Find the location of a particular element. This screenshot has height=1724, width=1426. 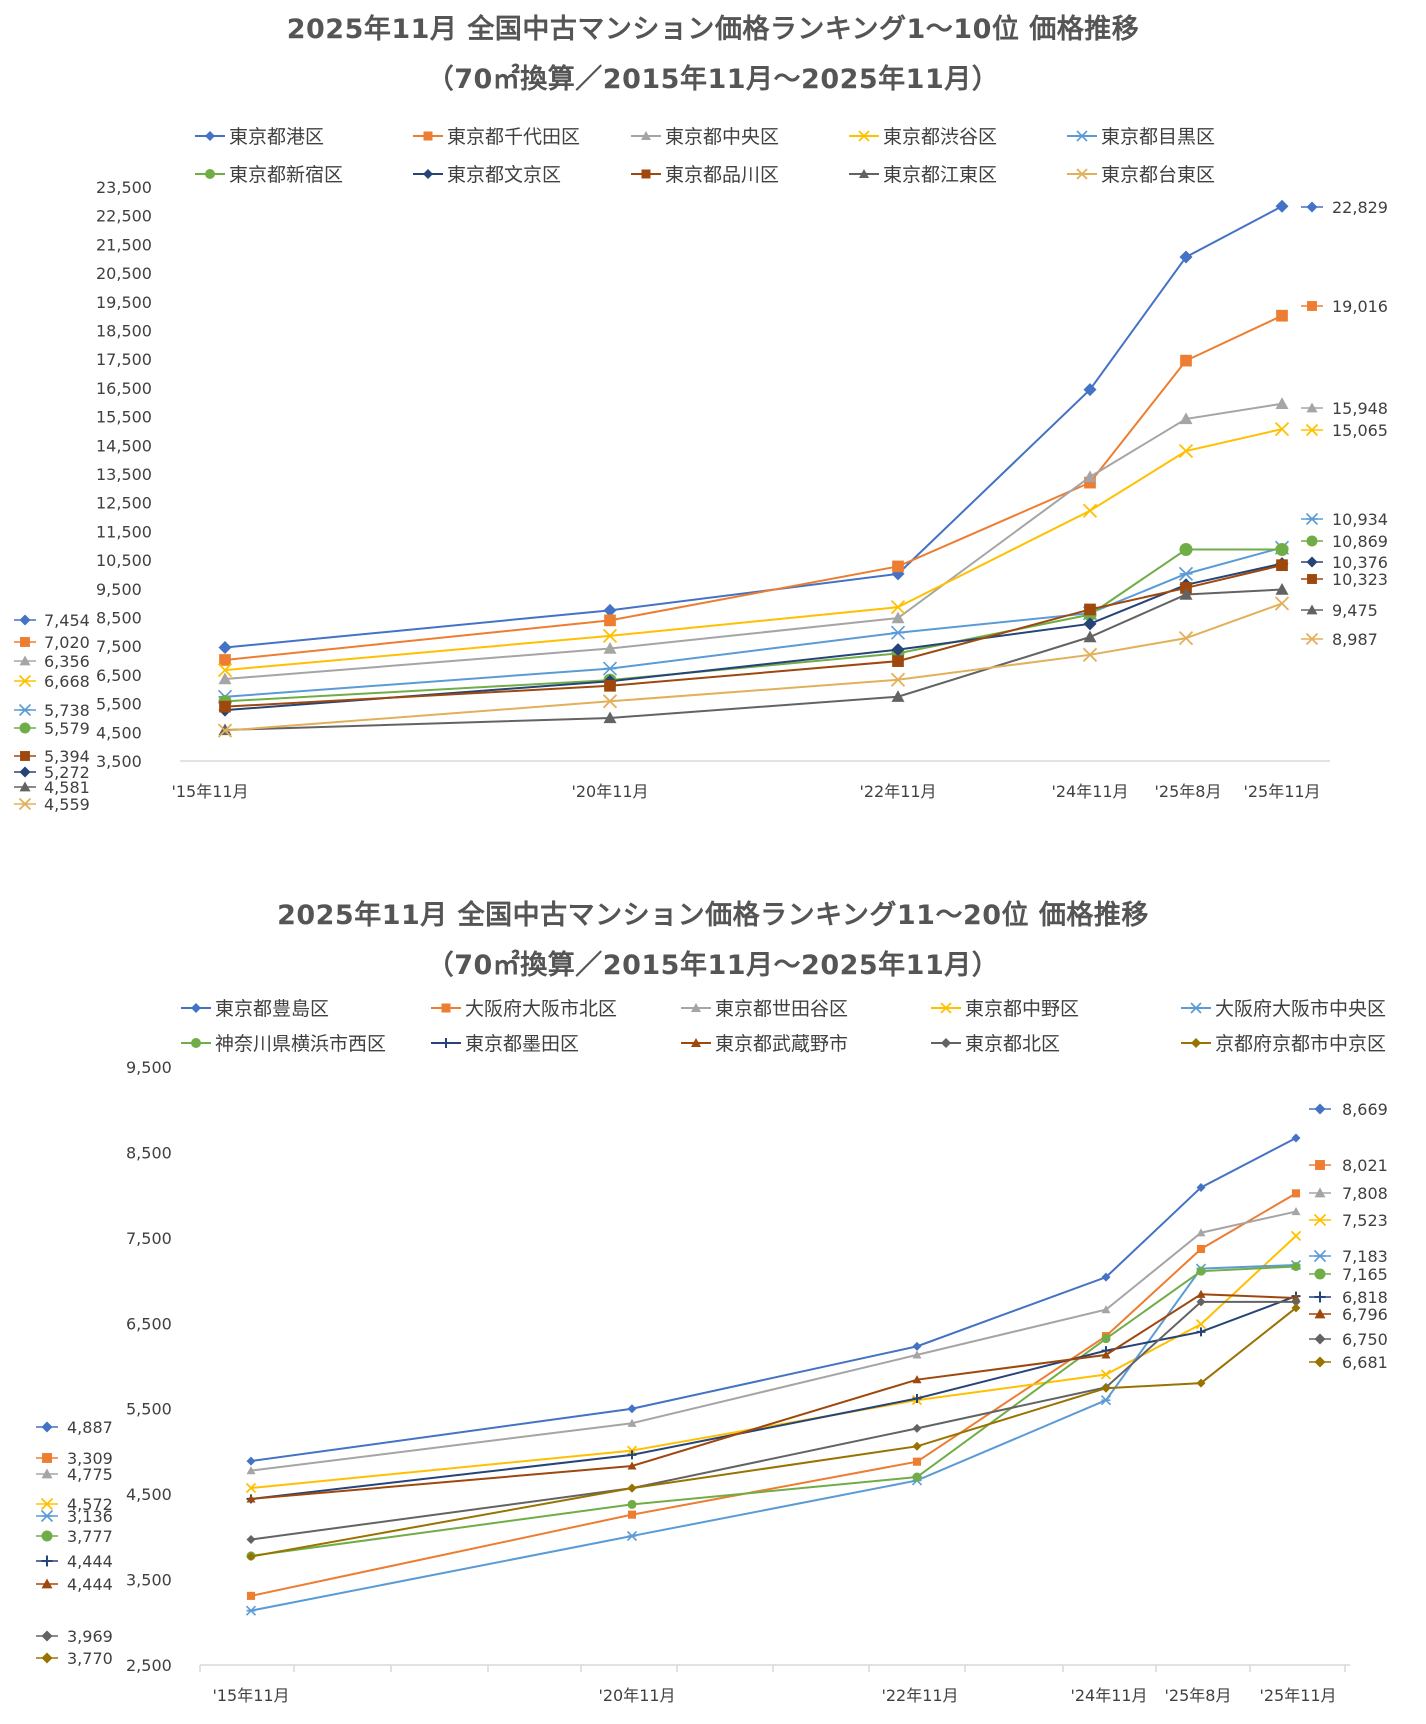

legend-item: 東京都台東区 is located at coordinates (1141, 175).